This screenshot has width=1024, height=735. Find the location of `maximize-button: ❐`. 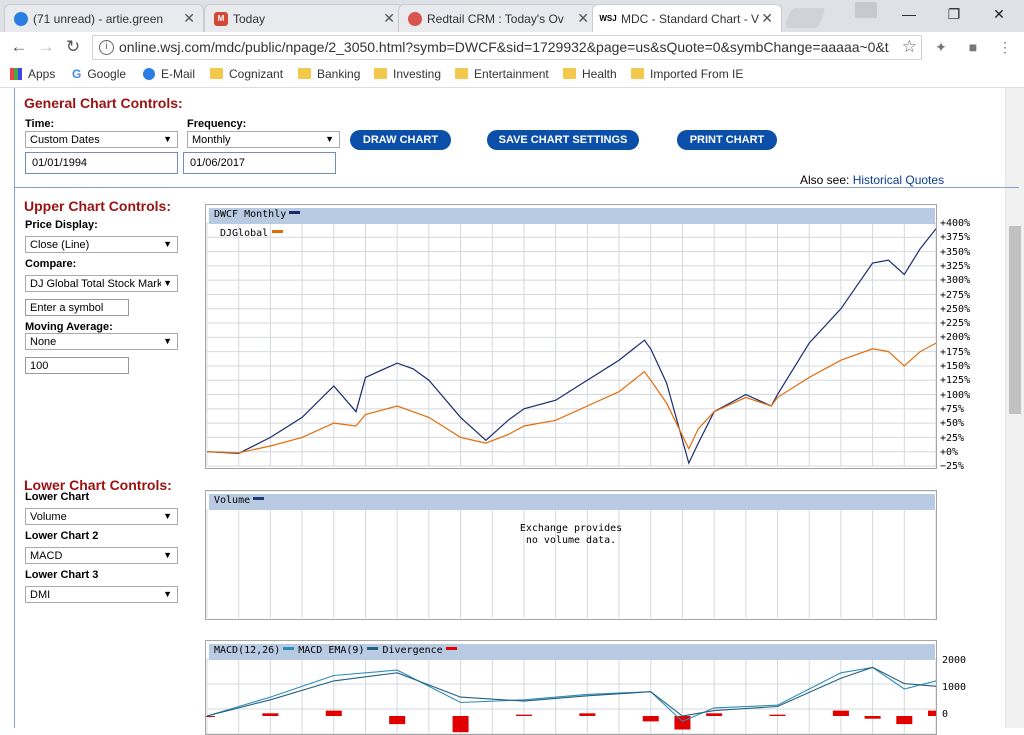

maximize-button: ❐ is located at coordinates (954, 14).